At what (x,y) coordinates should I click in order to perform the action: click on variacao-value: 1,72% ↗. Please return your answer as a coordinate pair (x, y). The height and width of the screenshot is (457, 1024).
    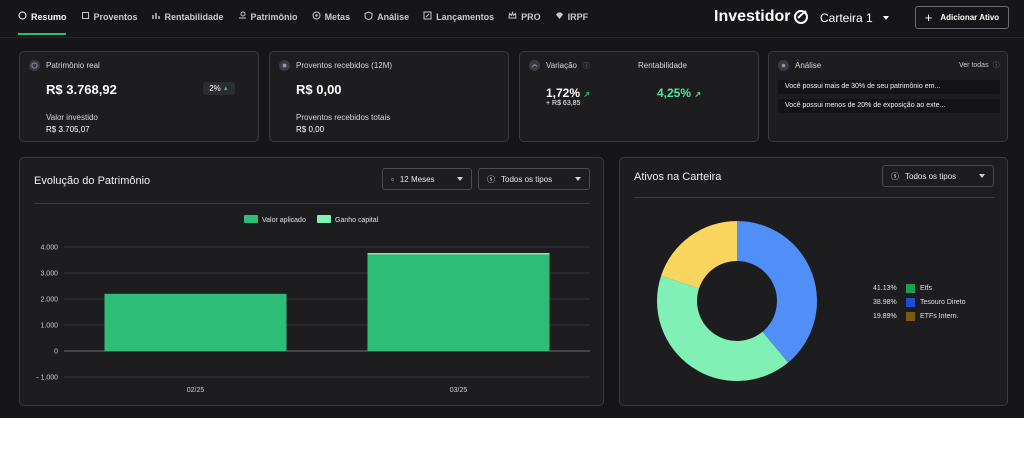
    Looking at the image, I should click on (568, 93).